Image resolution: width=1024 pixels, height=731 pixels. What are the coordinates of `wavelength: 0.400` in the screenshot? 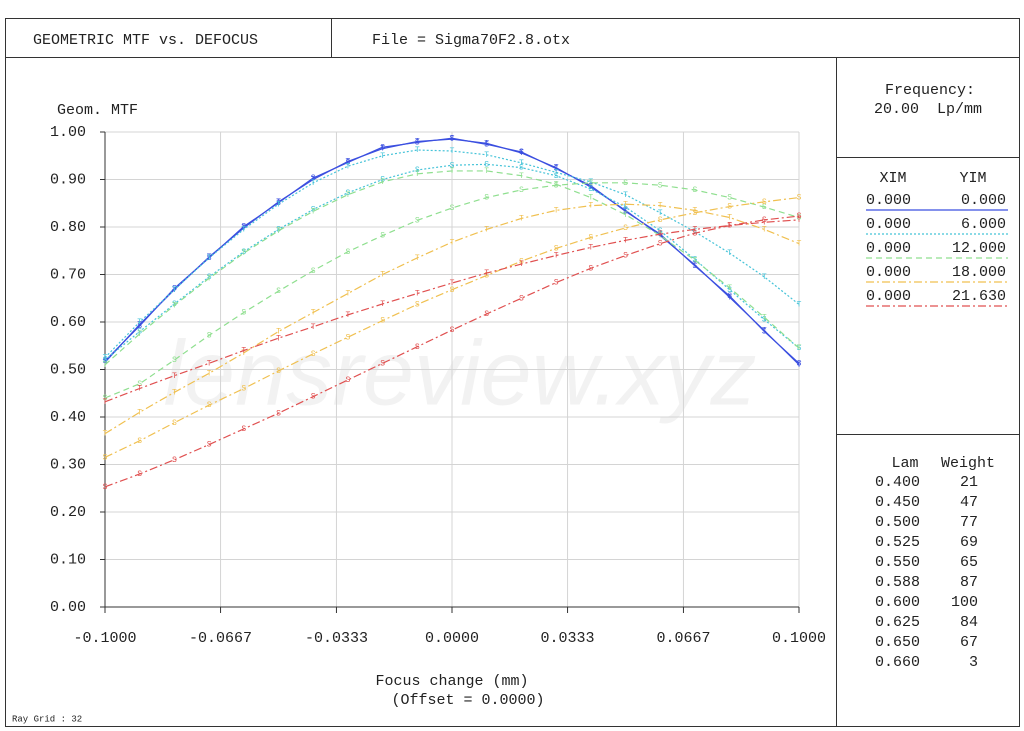 It's located at (897, 482).